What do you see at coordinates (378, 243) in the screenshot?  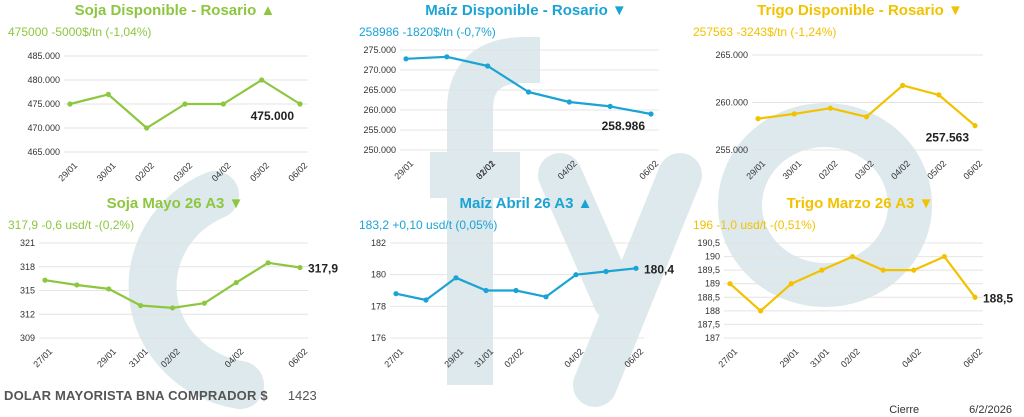 I see `y-tick-label: 182` at bounding box center [378, 243].